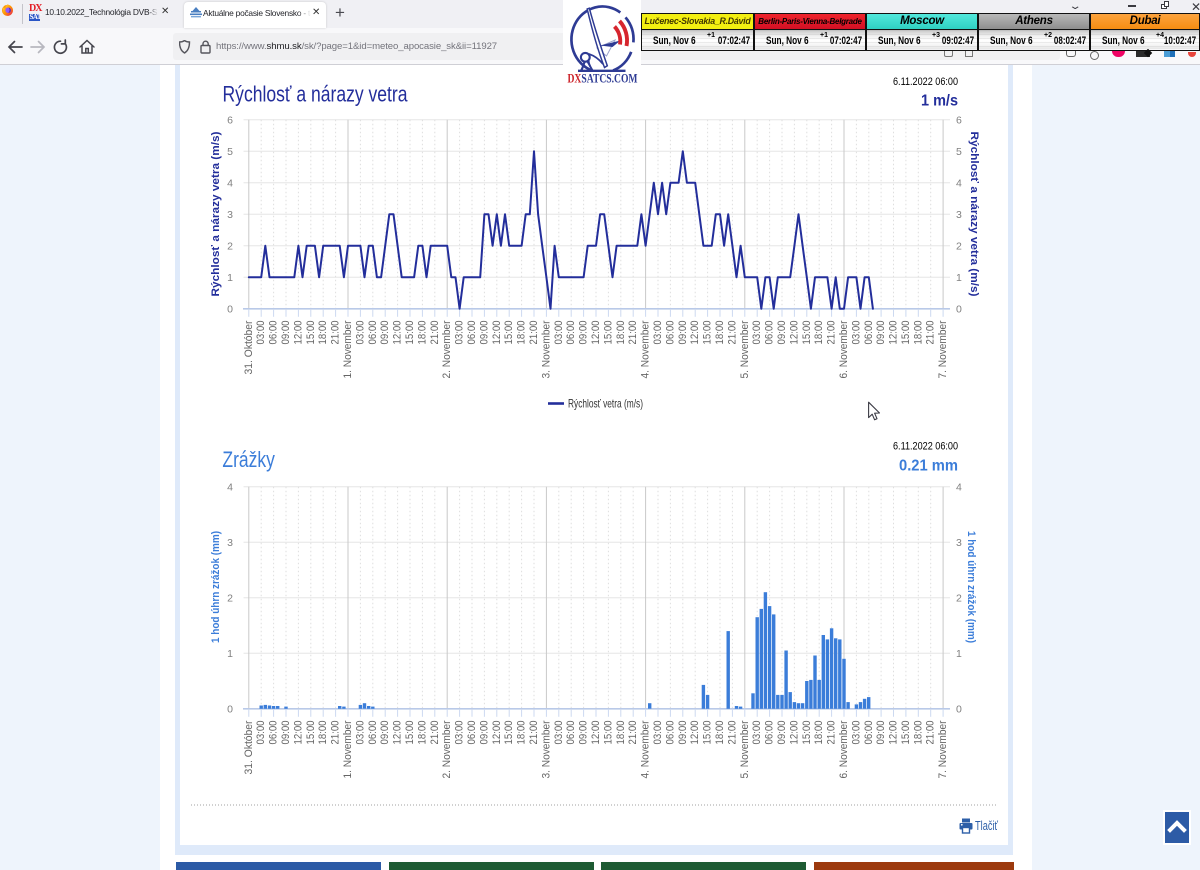  I want to click on svg-text: Rýchlosť vetra (m/s), so click(605, 404).